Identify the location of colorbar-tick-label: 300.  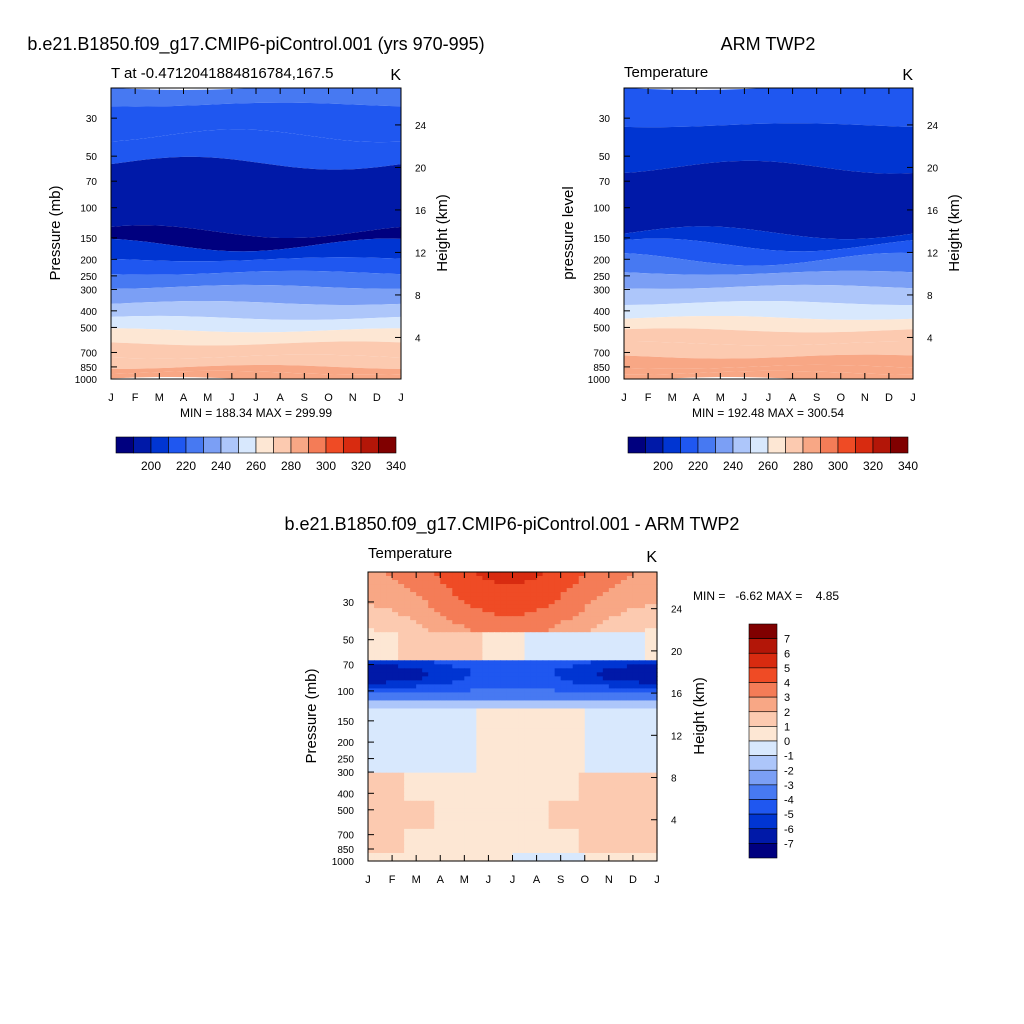
(838, 466).